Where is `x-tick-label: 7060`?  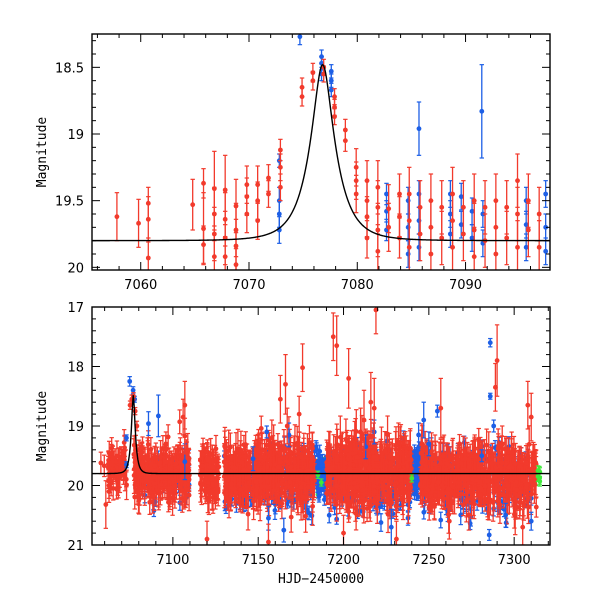 x-tick-label: 7060 is located at coordinates (140, 285).